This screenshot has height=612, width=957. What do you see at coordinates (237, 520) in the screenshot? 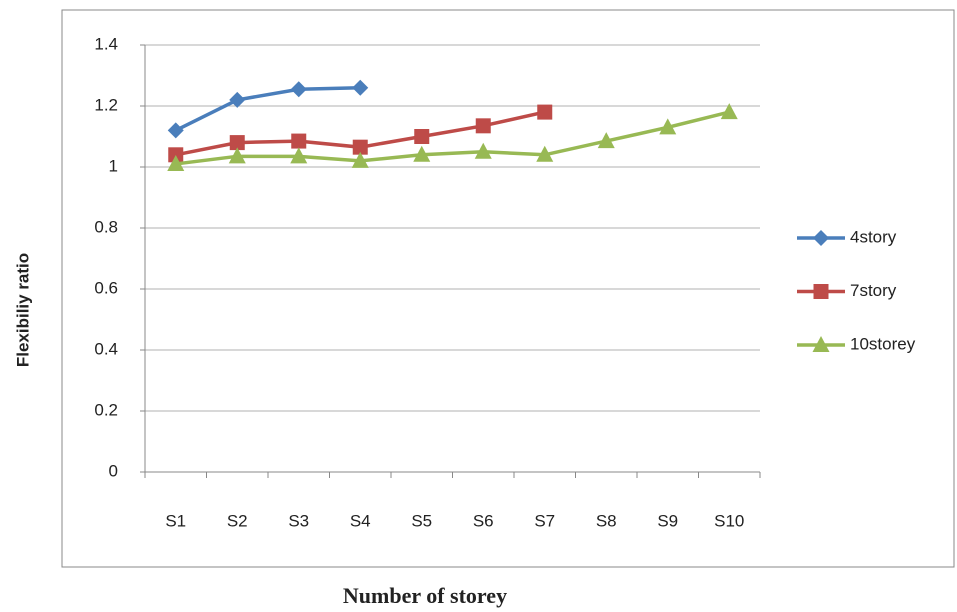
I see `x-tick-label: S2` at bounding box center [237, 520].